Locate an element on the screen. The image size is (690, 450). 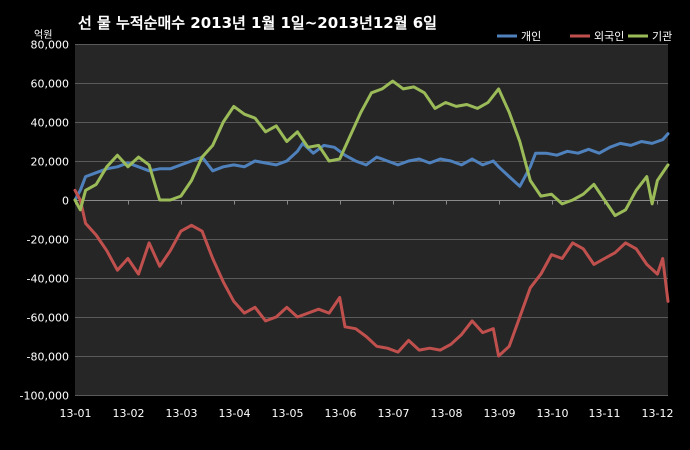
legend: 개인 외국인 기관 is located at coordinates (584, 36).